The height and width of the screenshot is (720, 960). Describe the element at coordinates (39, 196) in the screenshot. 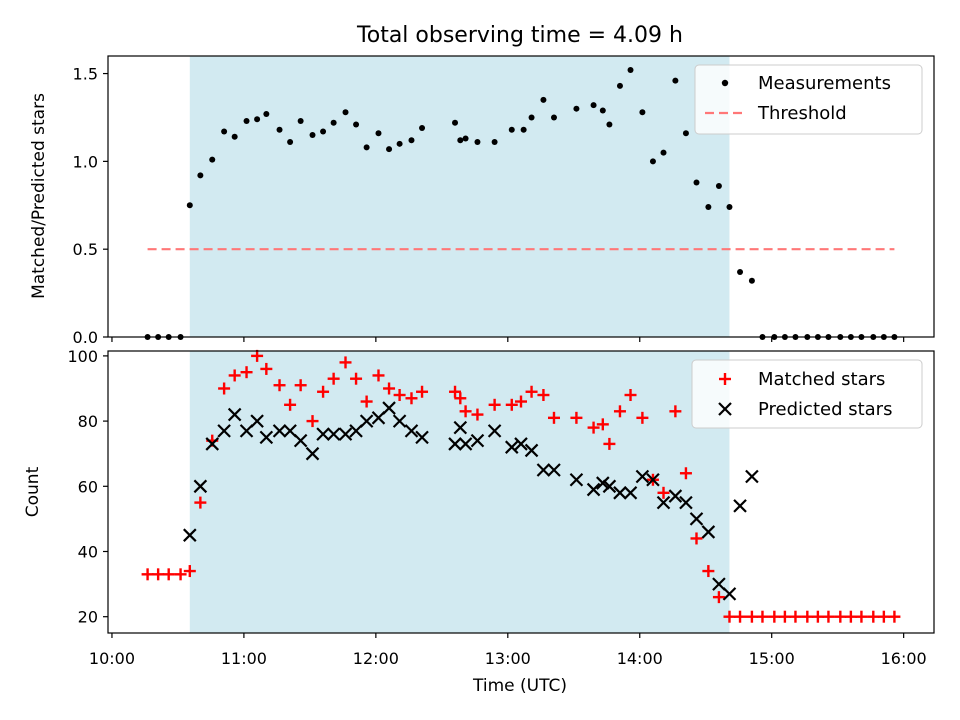

I see `top-y-axis-label: Matched/Predicted stars` at that location.